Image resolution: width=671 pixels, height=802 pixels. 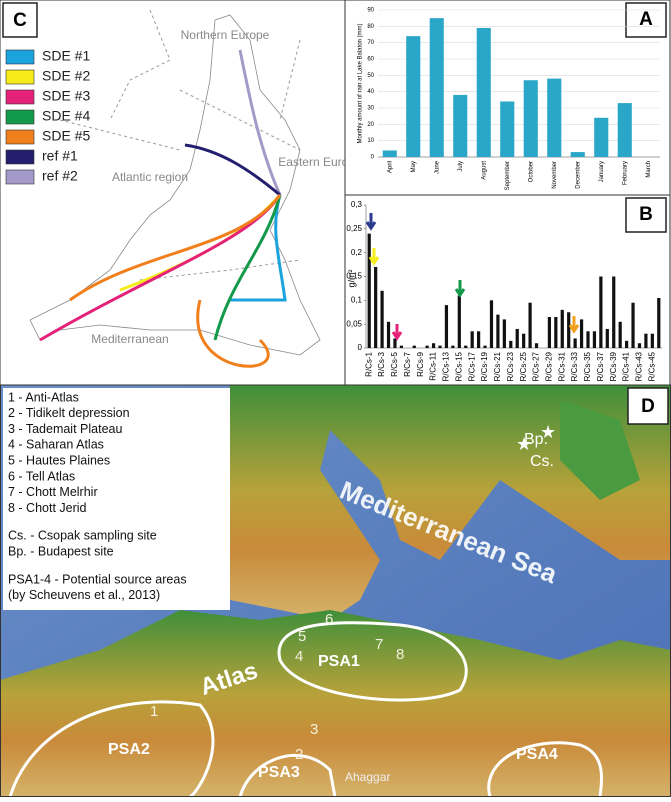 What do you see at coordinates (510, 366) in the screenshot?
I see `x-tick-label: R/Cs-23` at bounding box center [510, 366].